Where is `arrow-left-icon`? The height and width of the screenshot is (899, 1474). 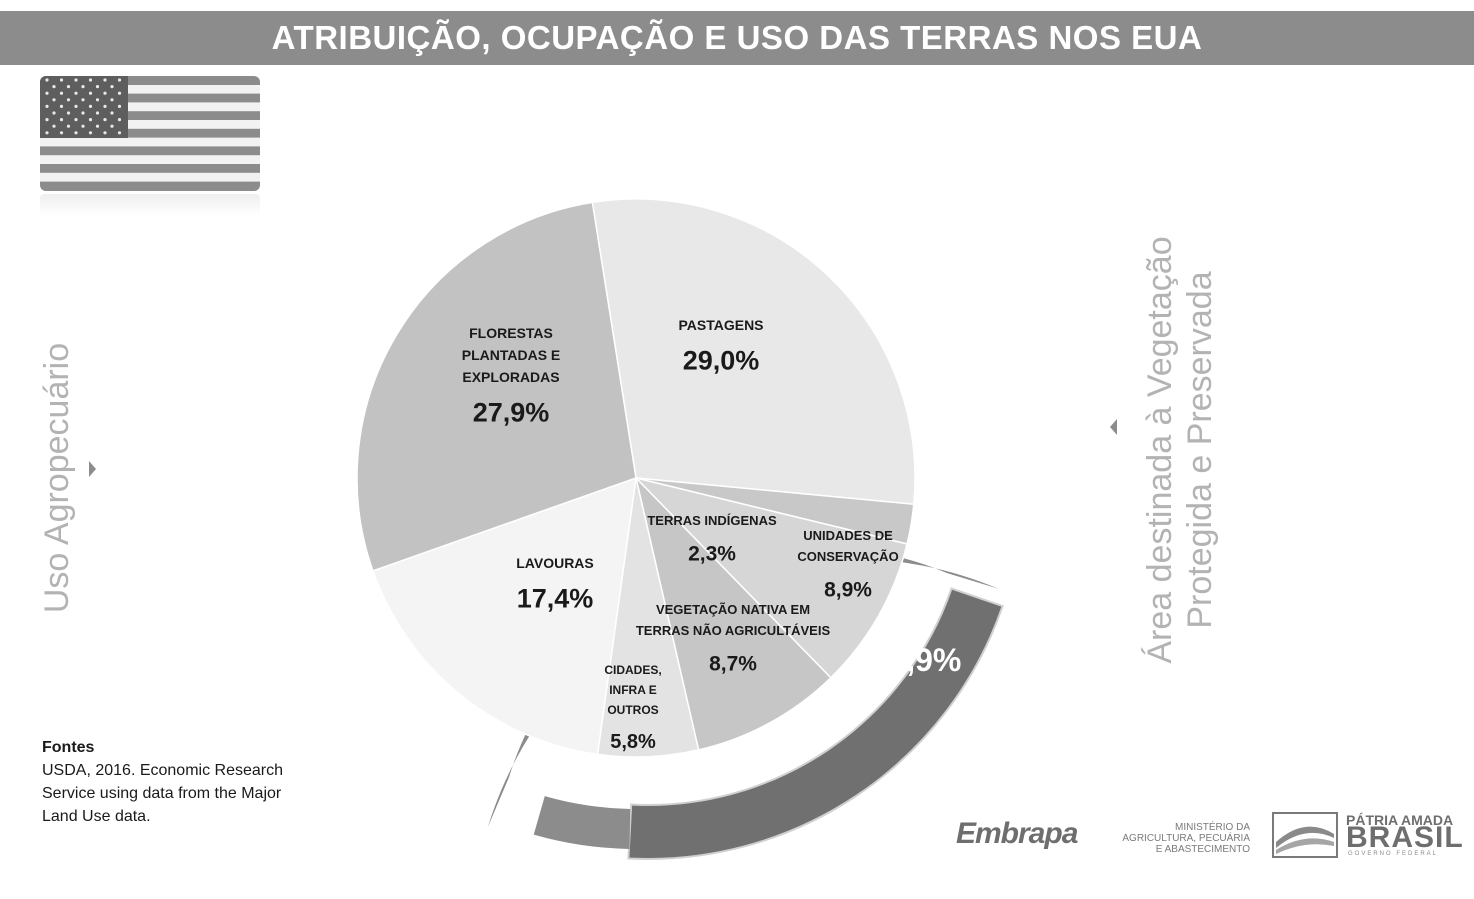 arrow-left-icon is located at coordinates (1113, 427).